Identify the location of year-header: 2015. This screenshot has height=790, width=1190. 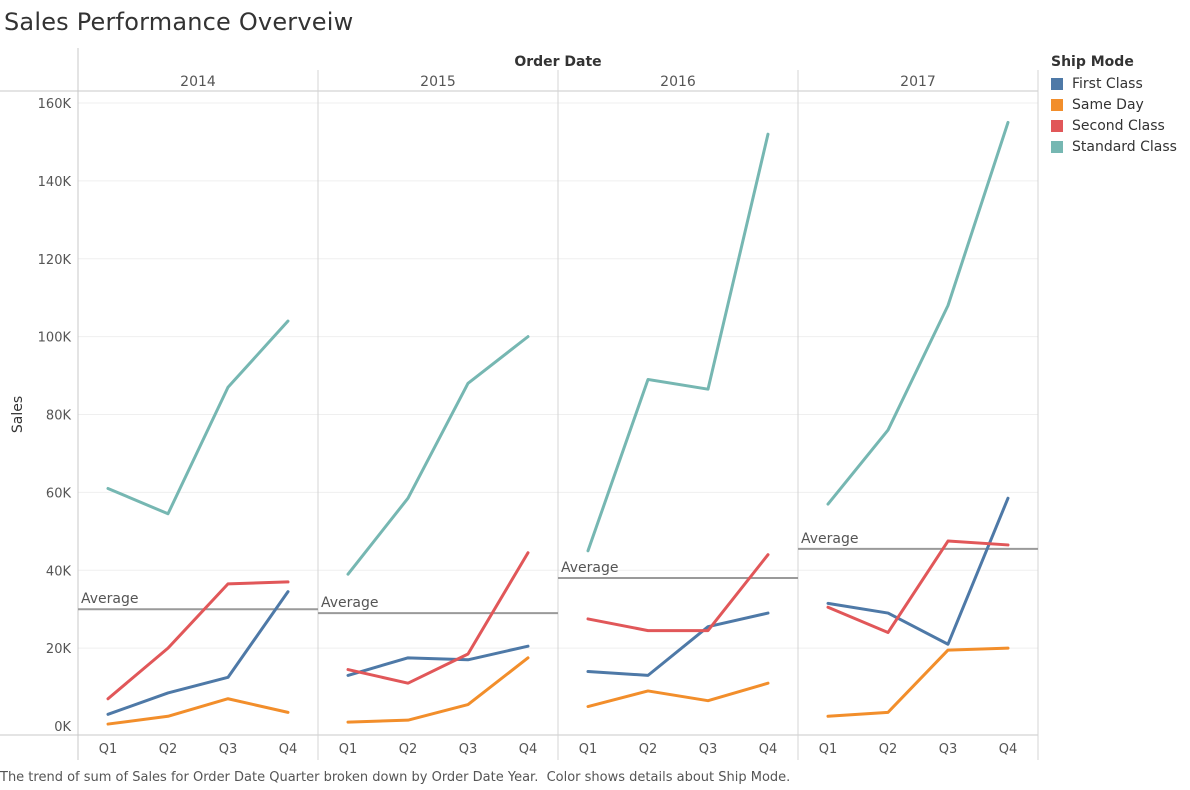
(438, 82).